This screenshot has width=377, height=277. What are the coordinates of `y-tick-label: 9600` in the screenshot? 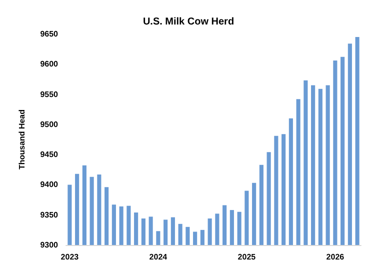 It's located at (49, 64).